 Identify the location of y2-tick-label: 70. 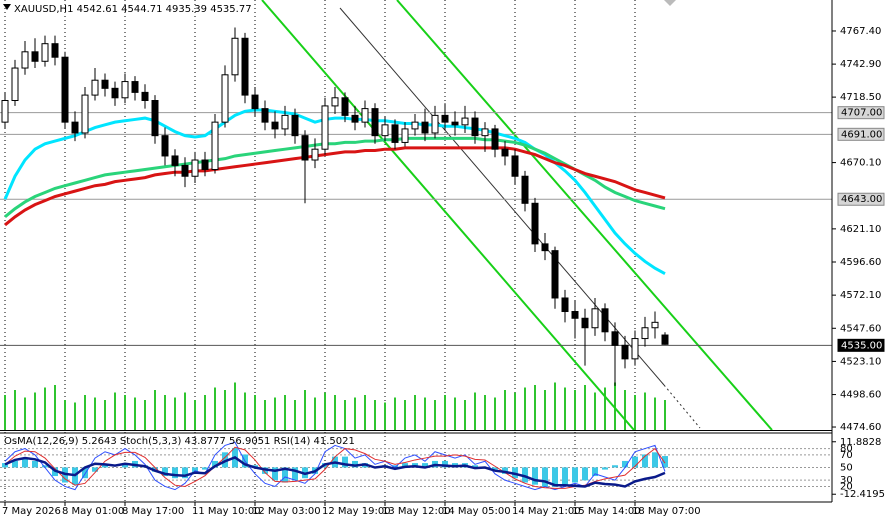
(846, 455).